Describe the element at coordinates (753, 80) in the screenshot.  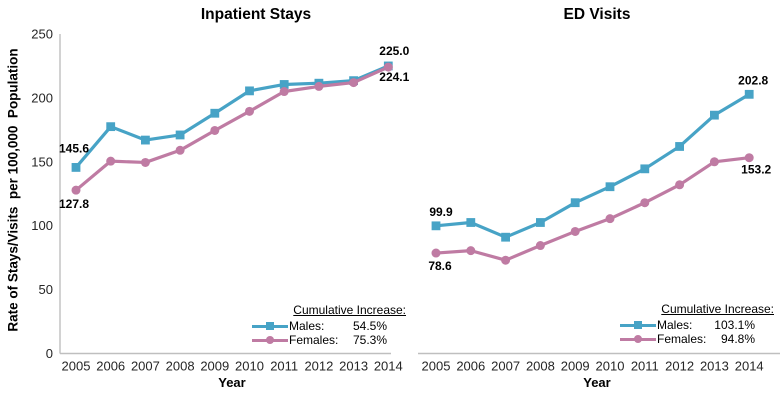
I see `point-label: 202.8` at that location.